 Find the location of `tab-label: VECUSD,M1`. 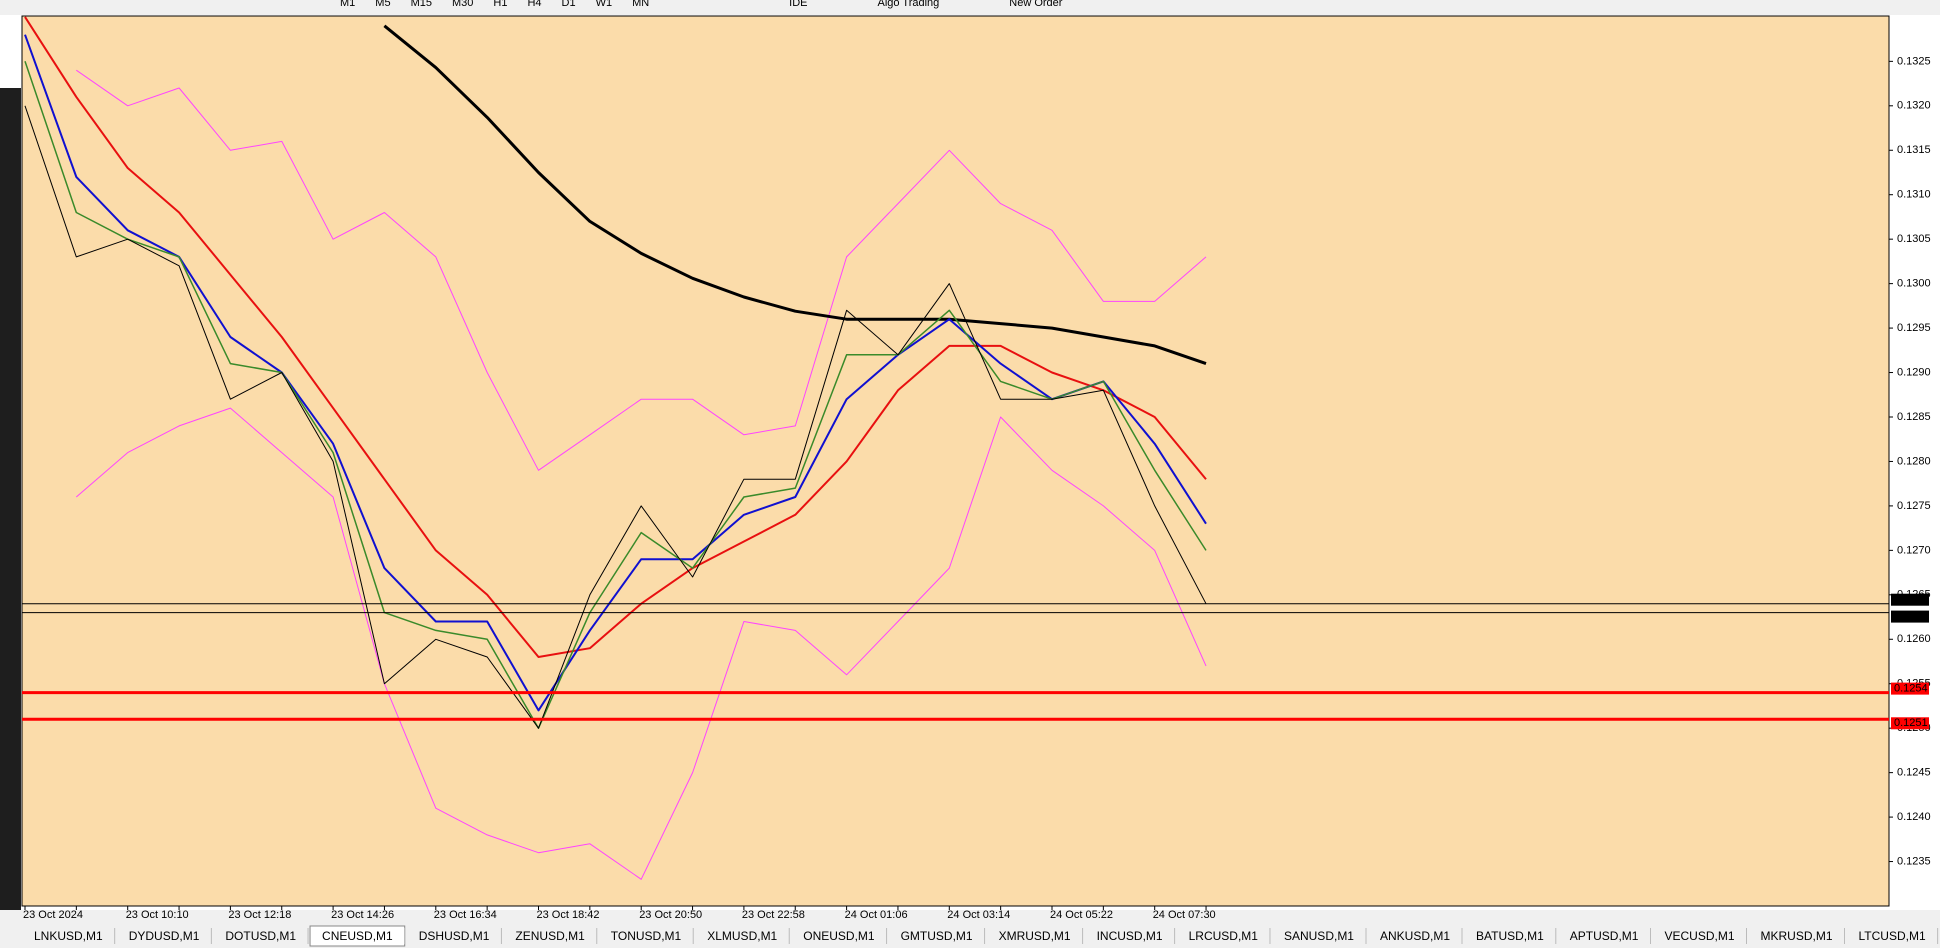

tab-label: VECUSD,M1 is located at coordinates (1699, 936).